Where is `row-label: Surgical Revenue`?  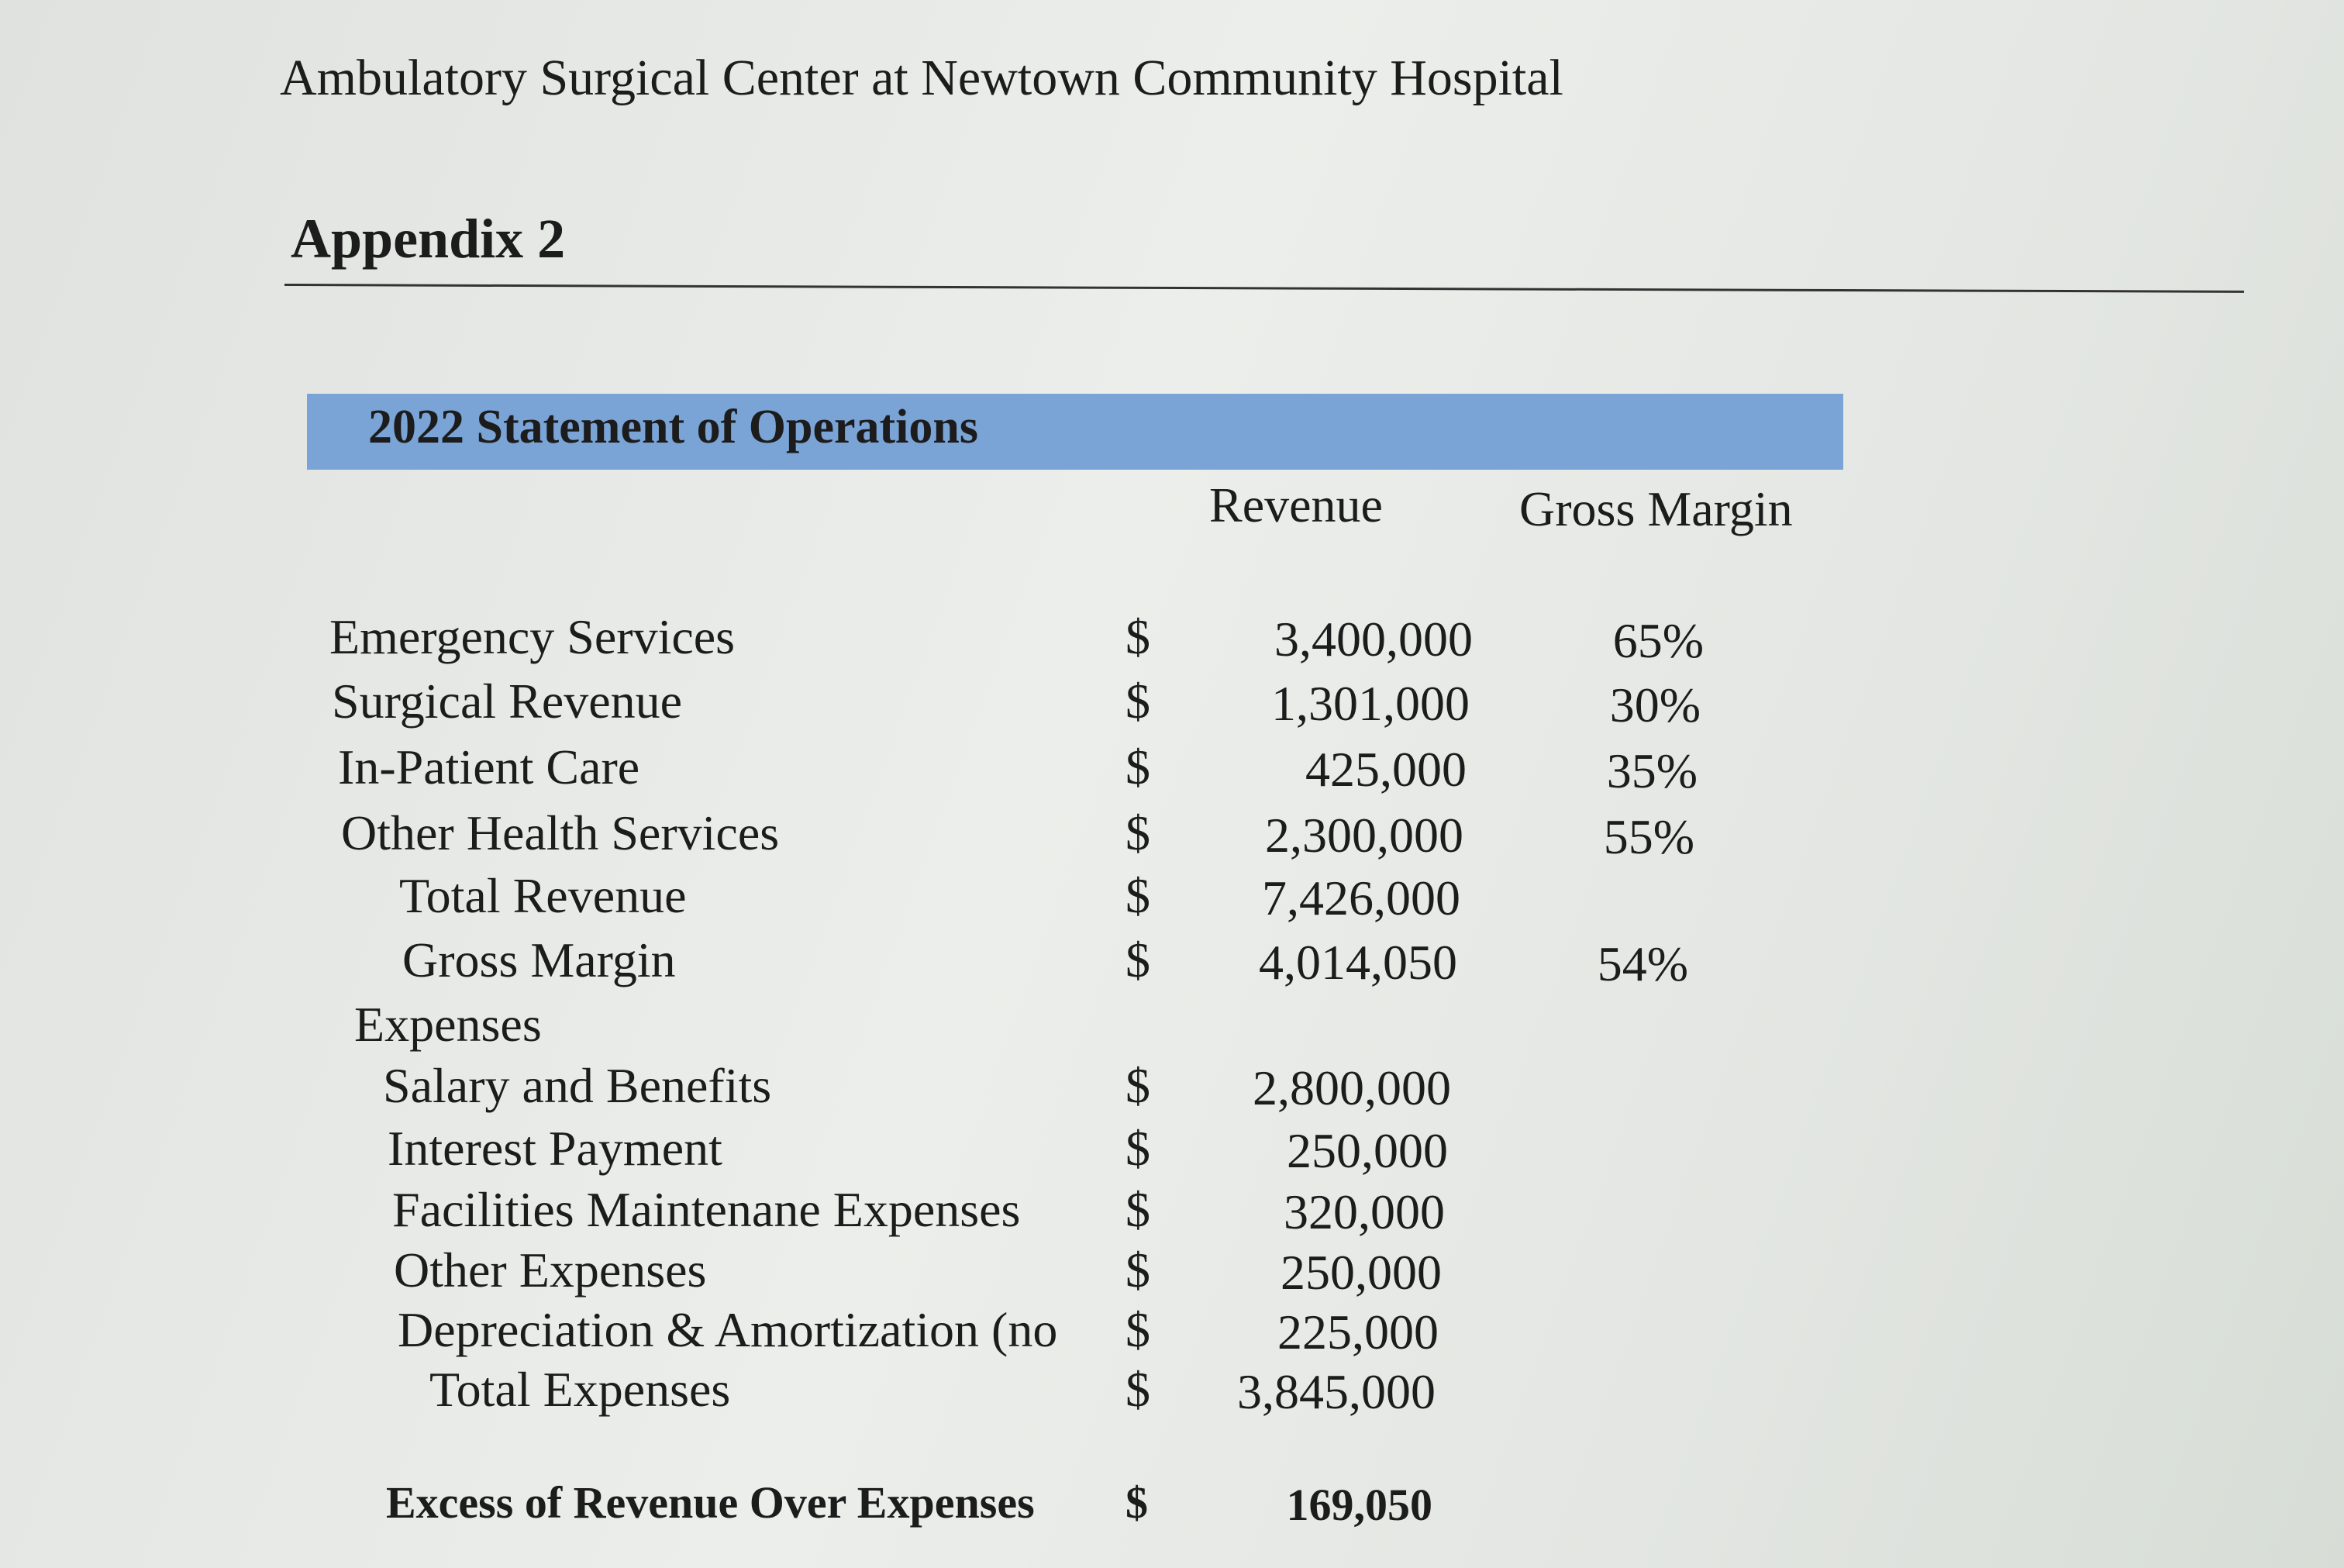
row-label: Surgical Revenue is located at coordinates (507, 701).